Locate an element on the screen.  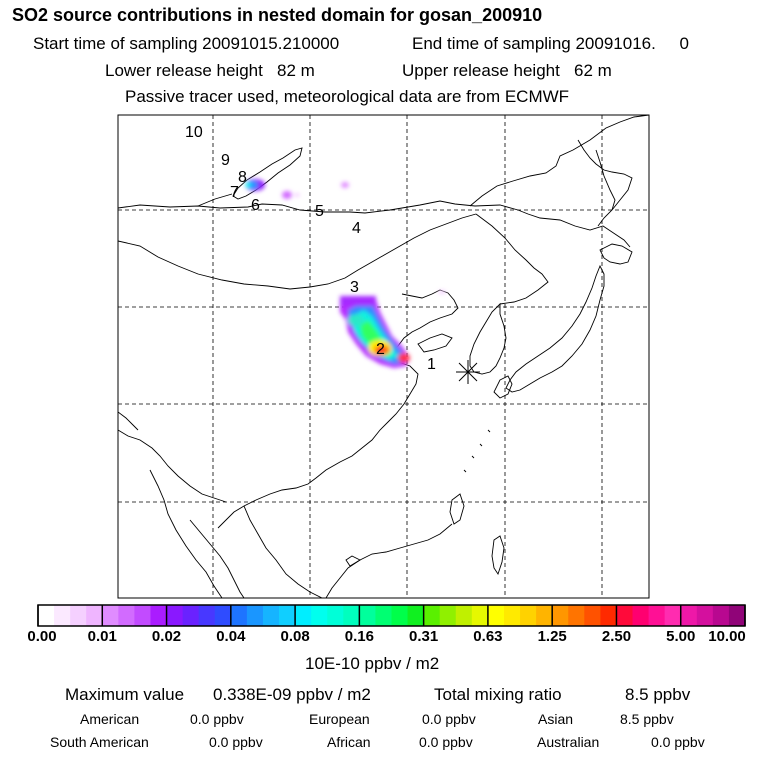
colorbar-tick-label: 0.01 is located at coordinates (102, 636).